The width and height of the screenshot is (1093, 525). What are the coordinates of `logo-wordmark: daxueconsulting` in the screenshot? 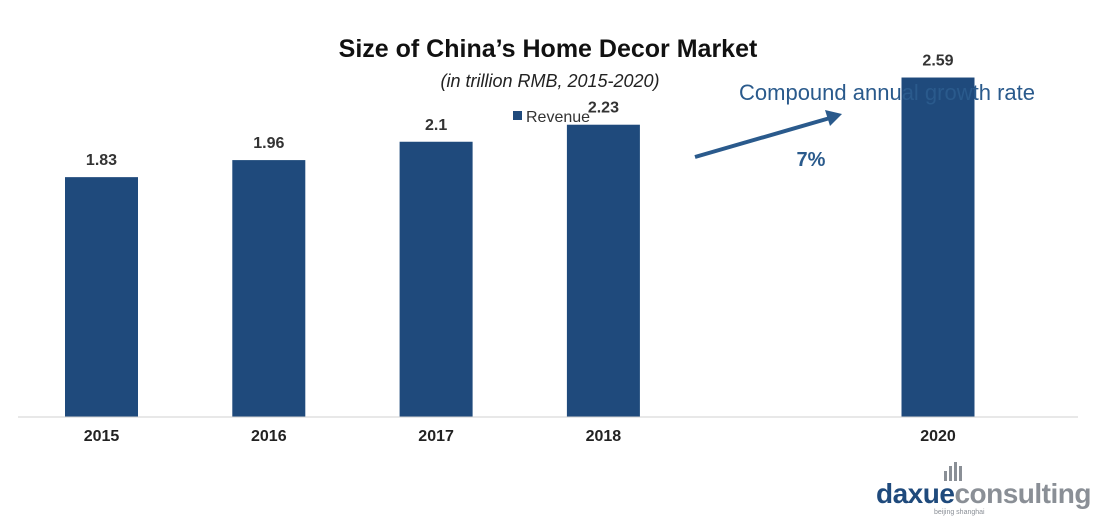 It's located at (983, 493).